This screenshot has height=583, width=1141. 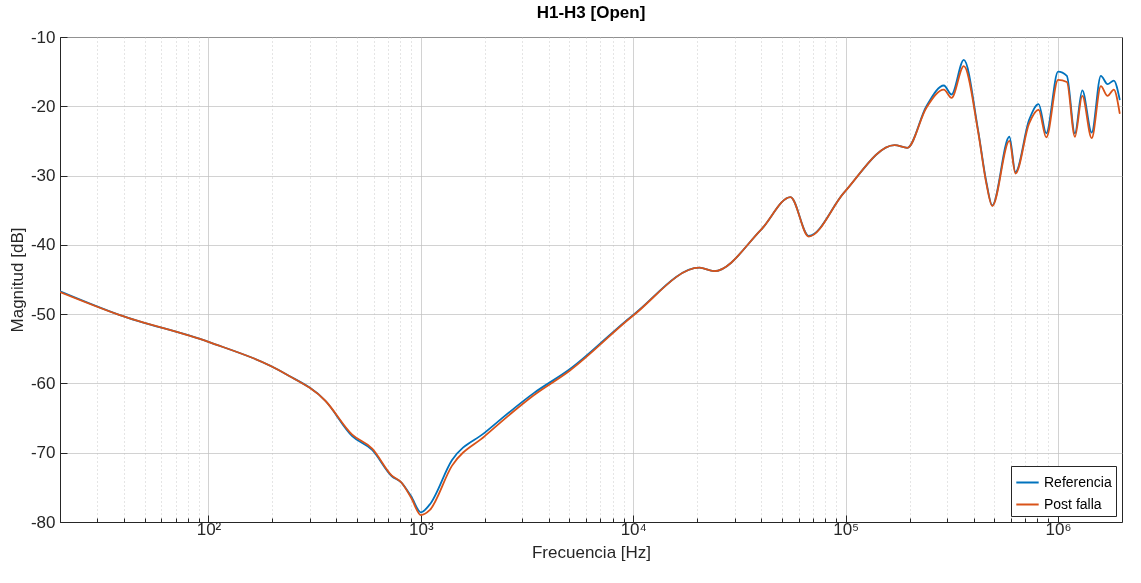 What do you see at coordinates (591, 12) in the screenshot?
I see `chart-title: H1-H3 [Open]` at bounding box center [591, 12].